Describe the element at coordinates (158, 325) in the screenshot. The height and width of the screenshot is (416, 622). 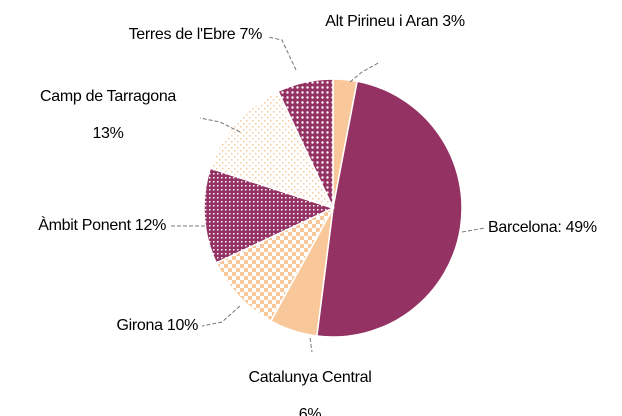
I see `data-label: Girona 10%` at that location.